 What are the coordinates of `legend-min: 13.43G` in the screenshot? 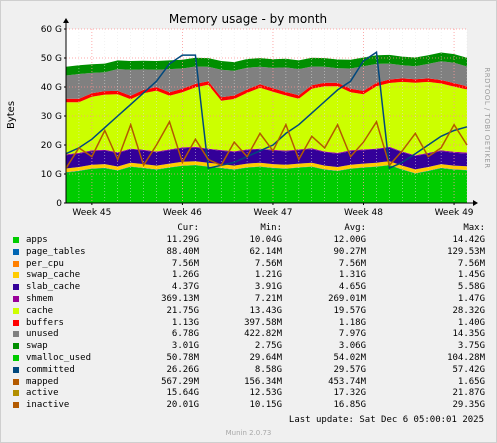 It's located at (265, 310).